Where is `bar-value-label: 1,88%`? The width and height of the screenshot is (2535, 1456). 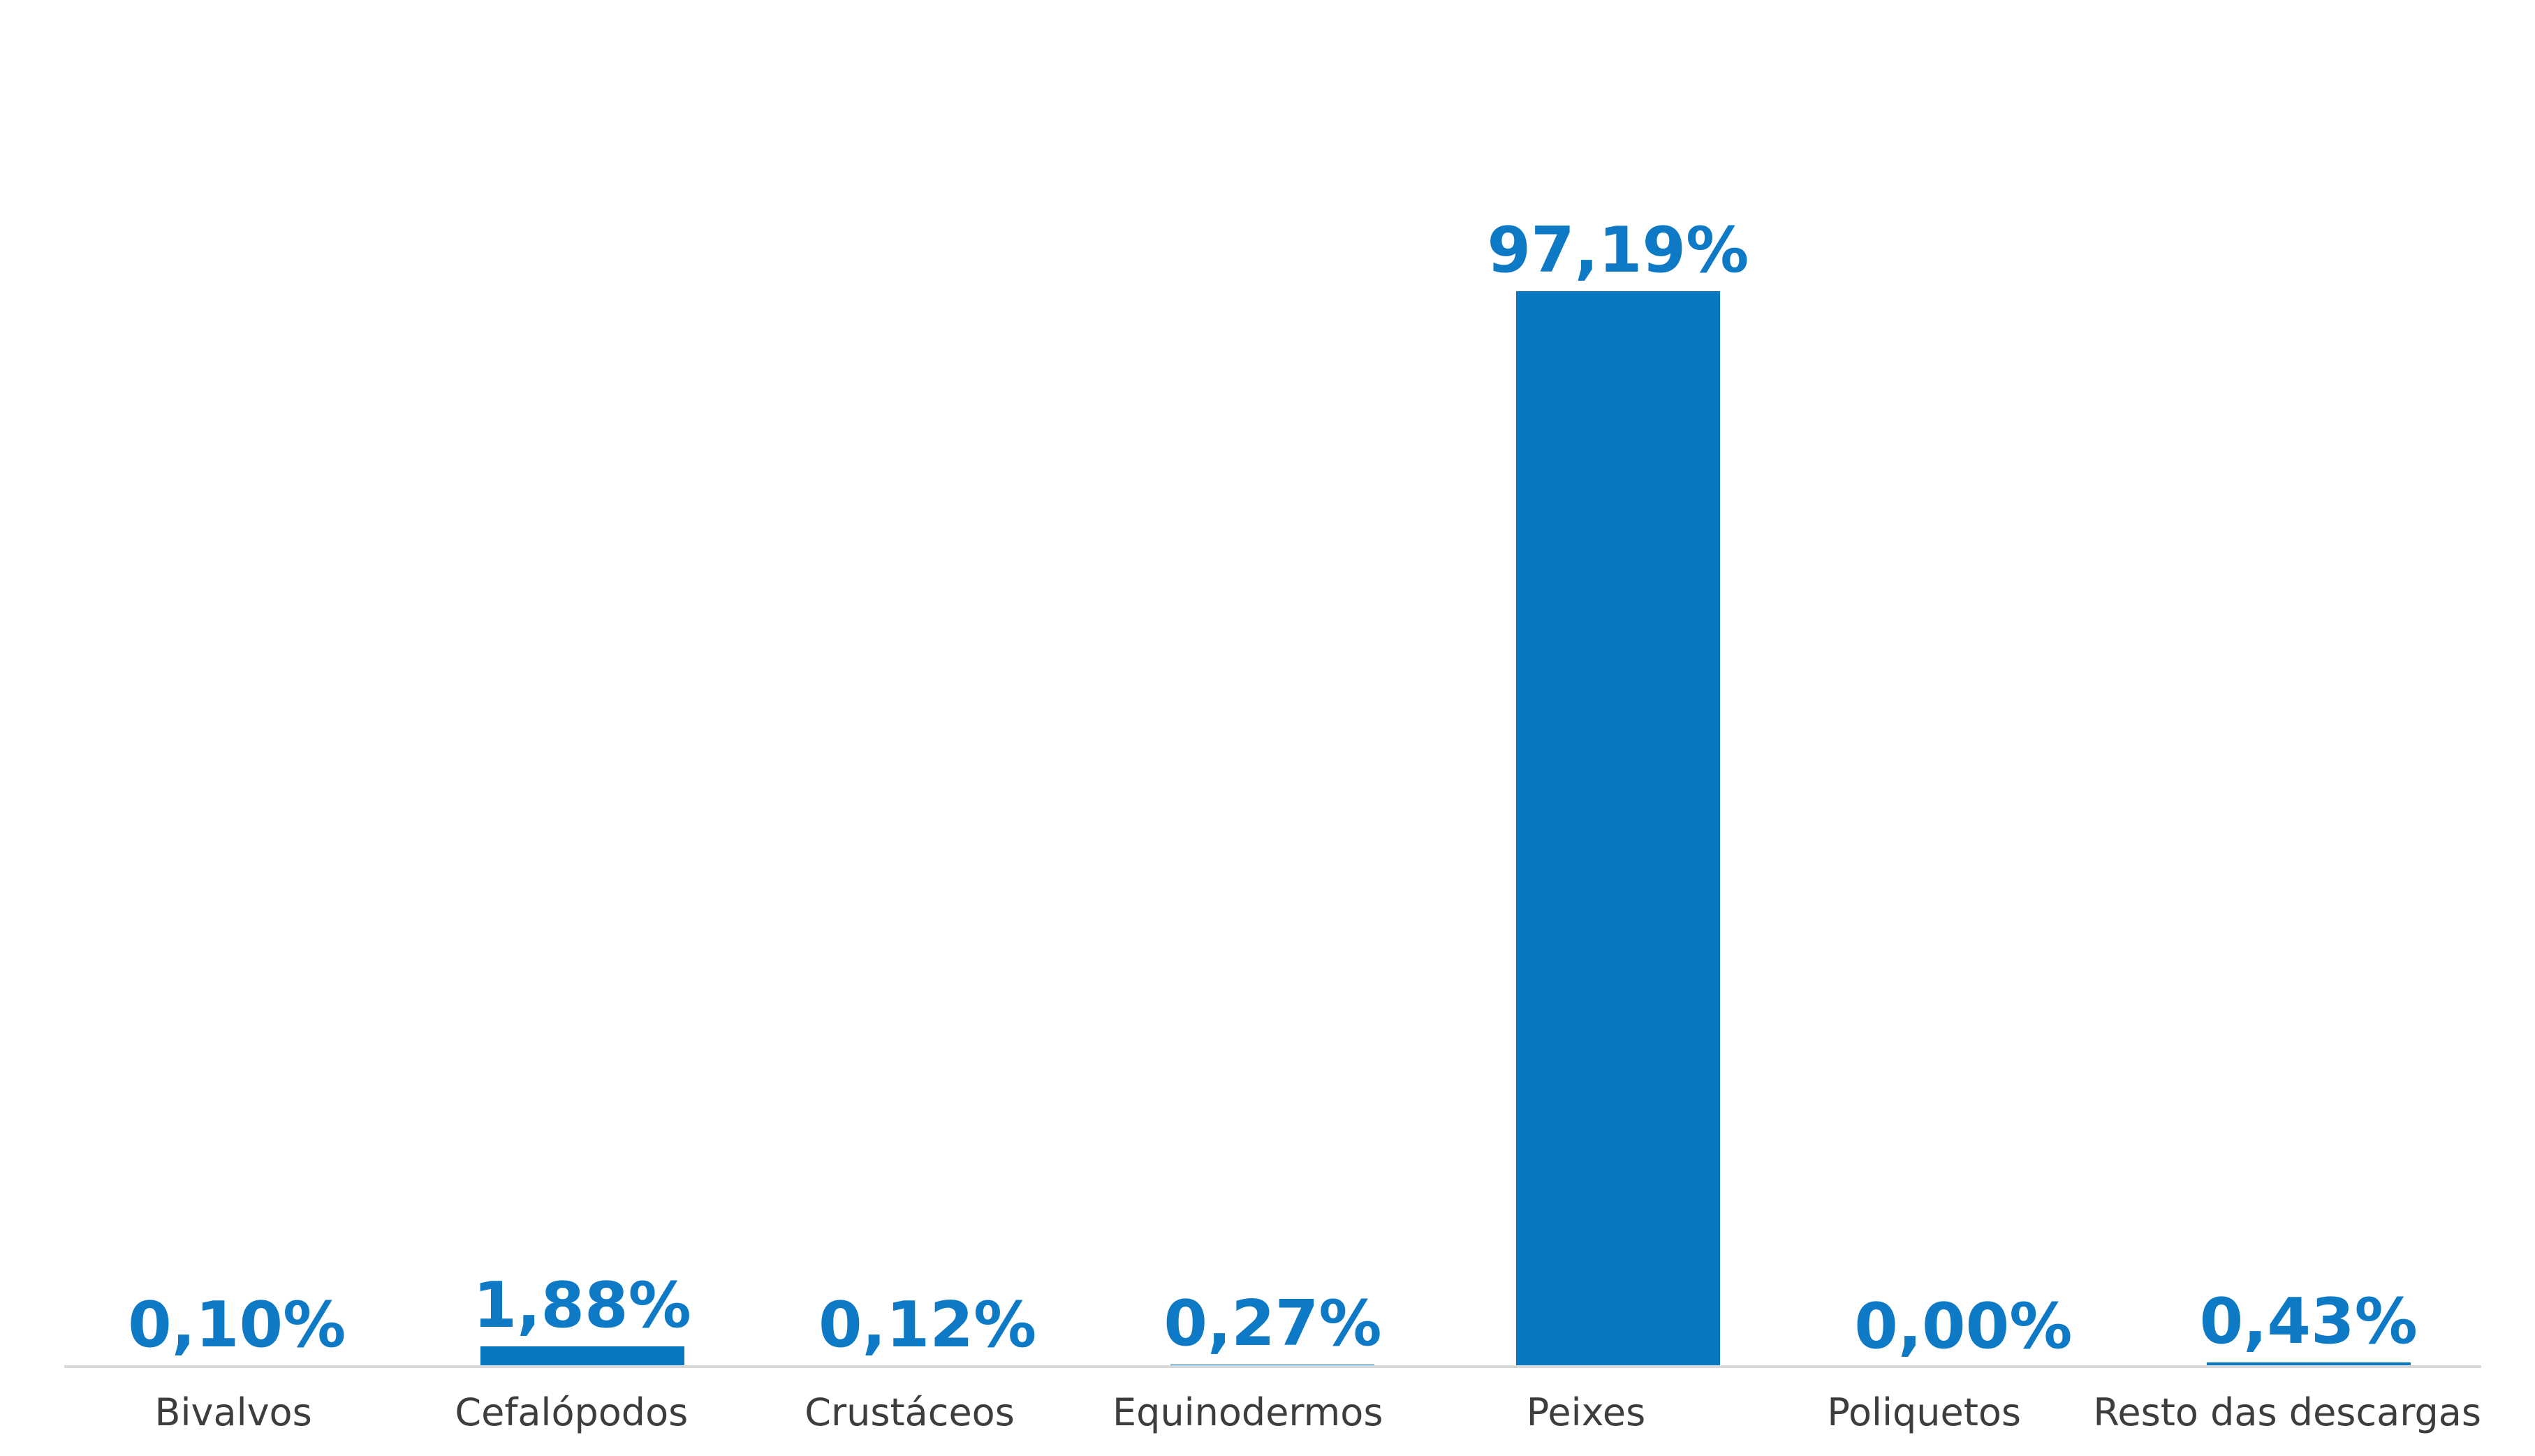
bar-value-label: 1,88% is located at coordinates (582, 1306).